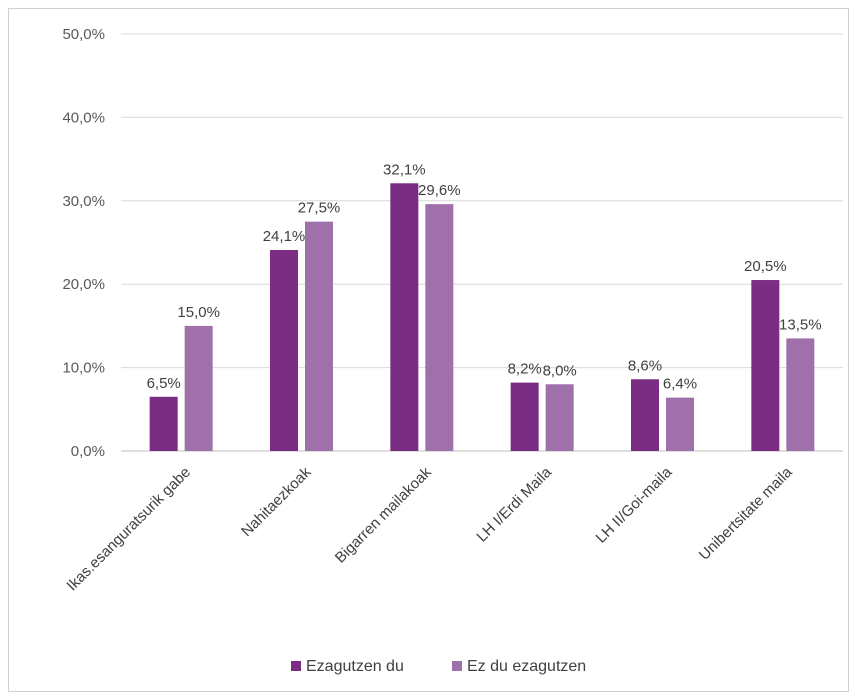 The height and width of the screenshot is (700, 859). What do you see at coordinates (83, 201) in the screenshot?
I see `y-tick-label: 30,0%` at bounding box center [83, 201].